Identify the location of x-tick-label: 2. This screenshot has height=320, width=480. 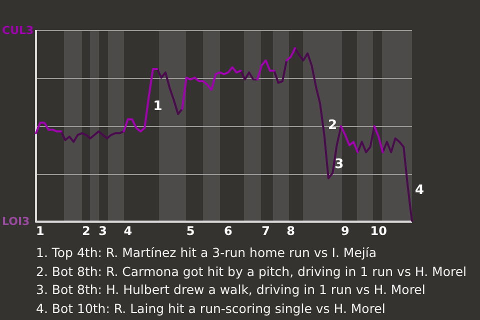
(86, 231).